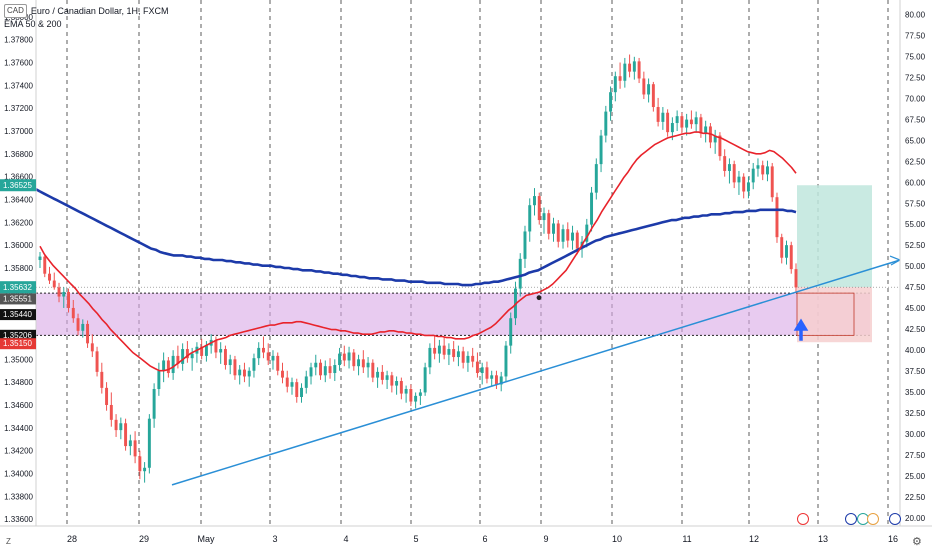  I want to click on time-tick-label: 5, so click(415, 539).